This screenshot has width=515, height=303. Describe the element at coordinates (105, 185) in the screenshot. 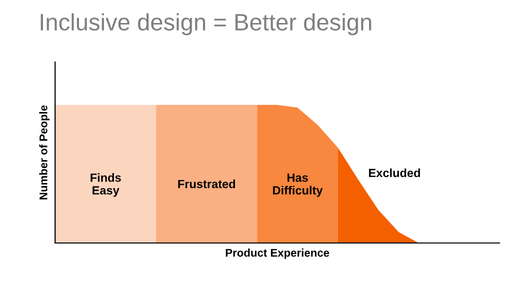

I see `series-label: Finds Easy` at that location.